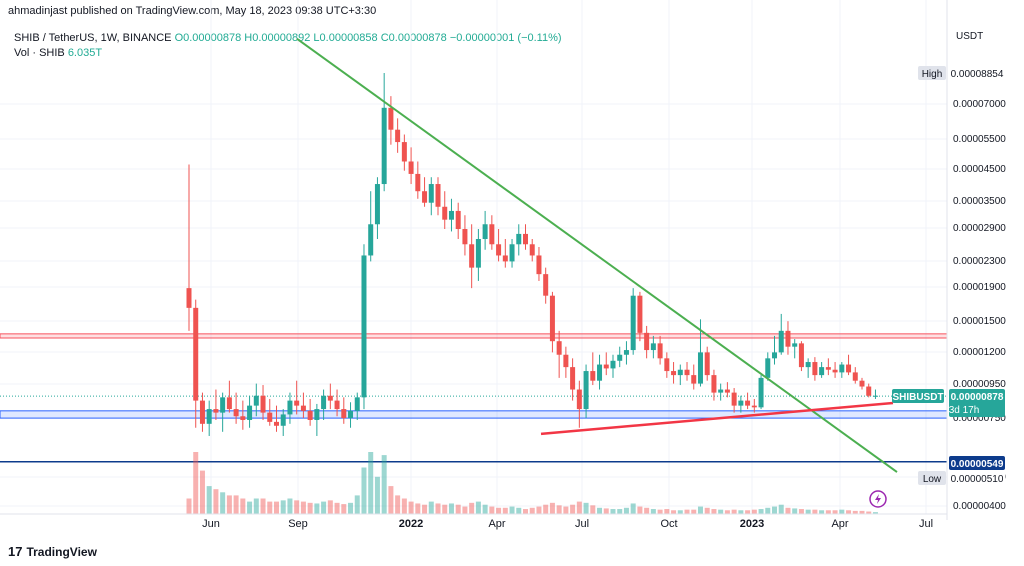 The height and width of the screenshot is (566, 1024). I want to click on high-value-box, so click(977, 73).